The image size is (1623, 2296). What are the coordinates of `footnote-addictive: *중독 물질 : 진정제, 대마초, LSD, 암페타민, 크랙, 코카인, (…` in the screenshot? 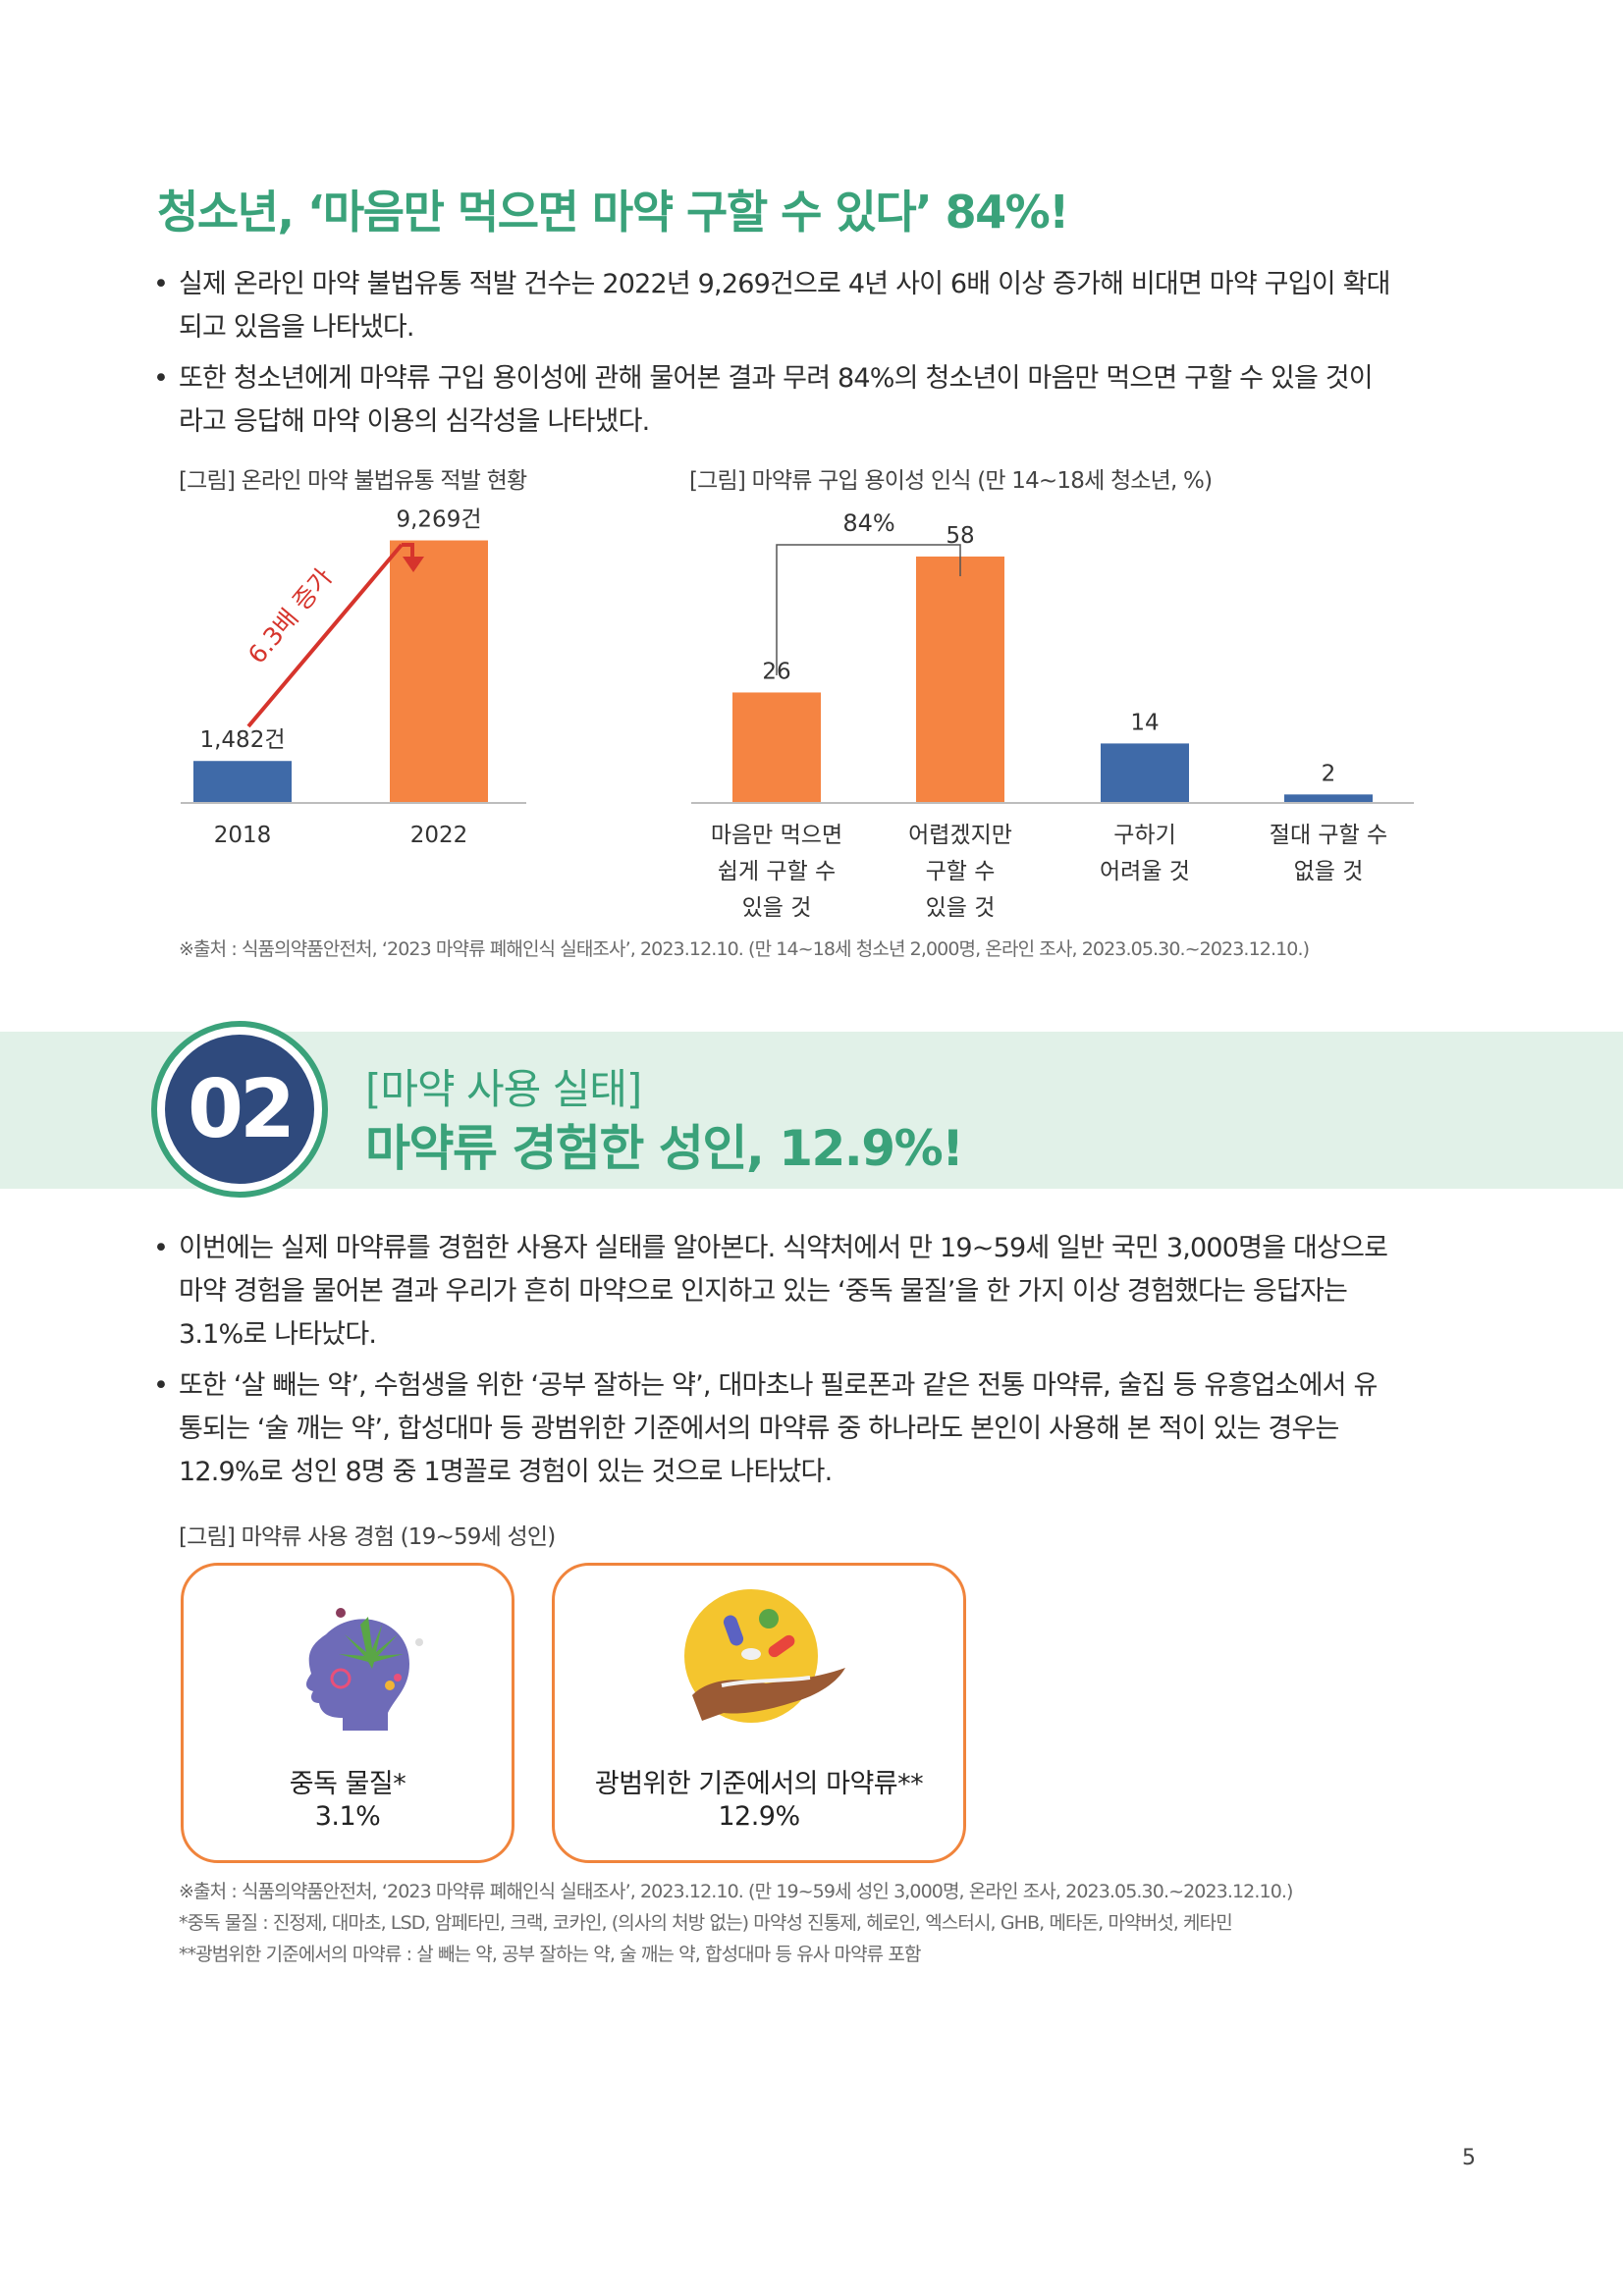 It's located at (706, 1923).